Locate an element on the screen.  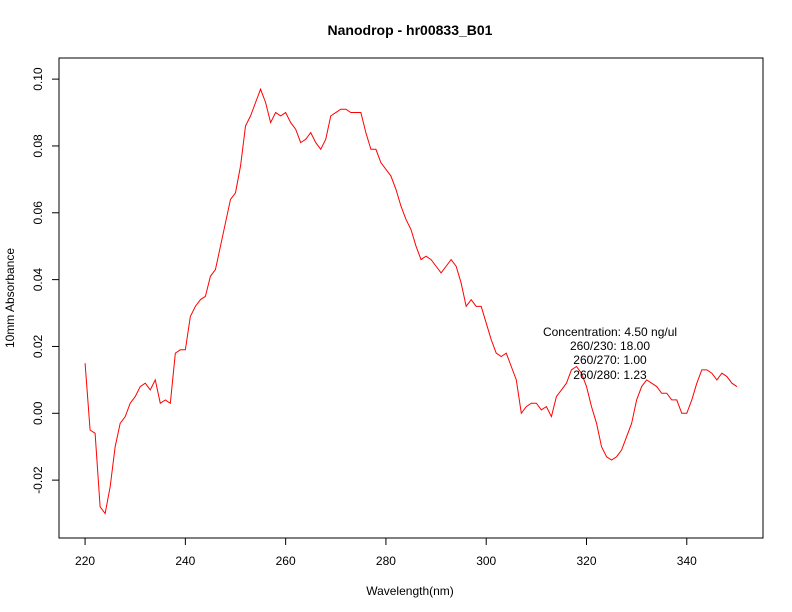
x-tick-label: 280 is located at coordinates (386, 561).